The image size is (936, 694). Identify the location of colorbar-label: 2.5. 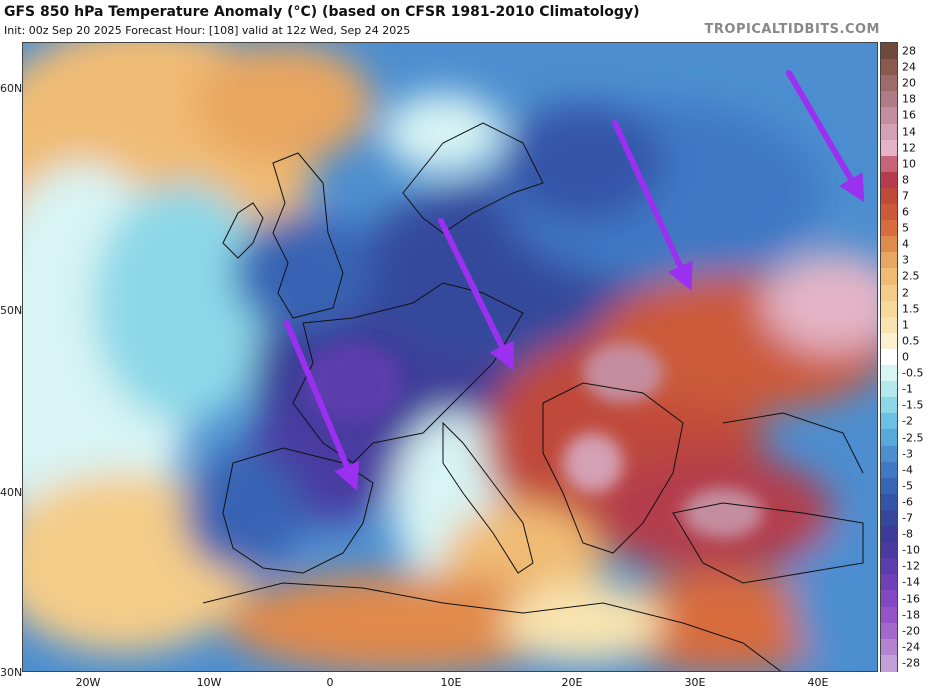
(911, 276).